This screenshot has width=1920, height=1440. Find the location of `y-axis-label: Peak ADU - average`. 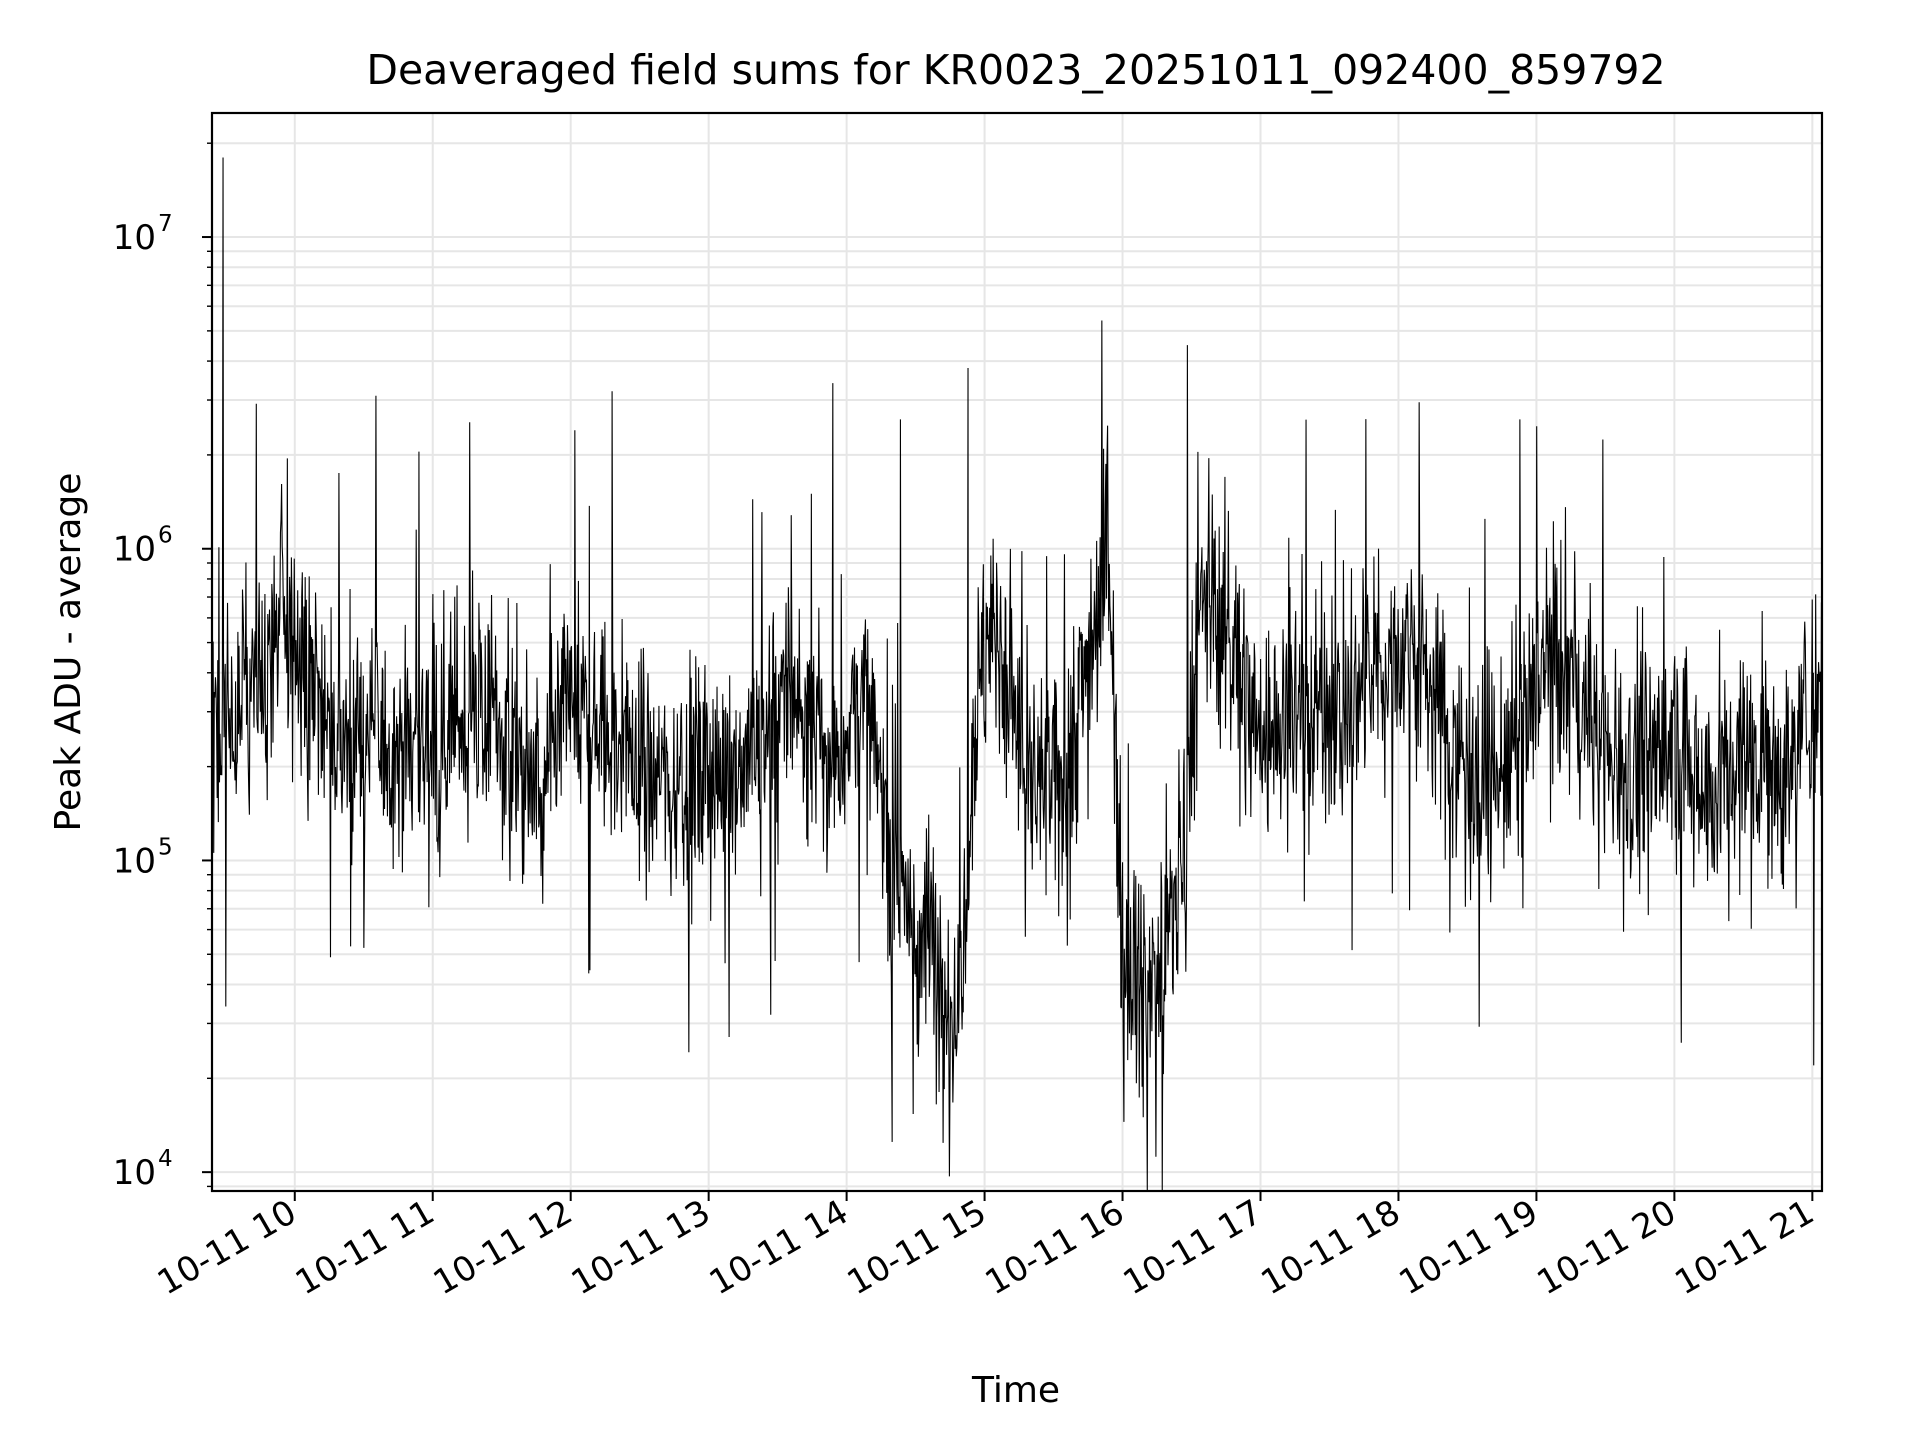

y-axis-label: Peak ADU - average is located at coordinates (68, 652).